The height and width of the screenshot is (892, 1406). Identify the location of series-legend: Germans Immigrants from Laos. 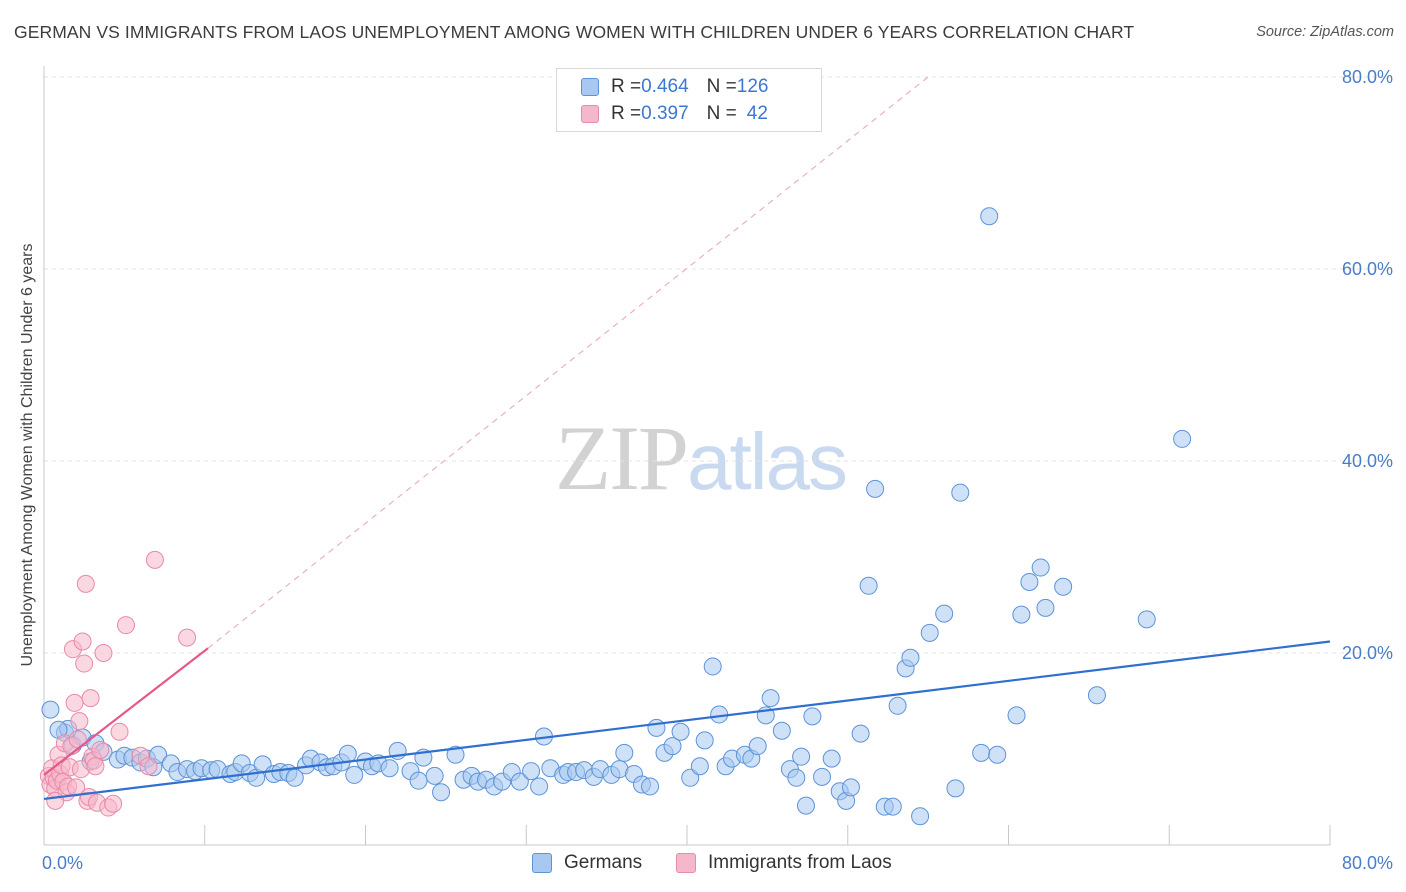
(703, 864).